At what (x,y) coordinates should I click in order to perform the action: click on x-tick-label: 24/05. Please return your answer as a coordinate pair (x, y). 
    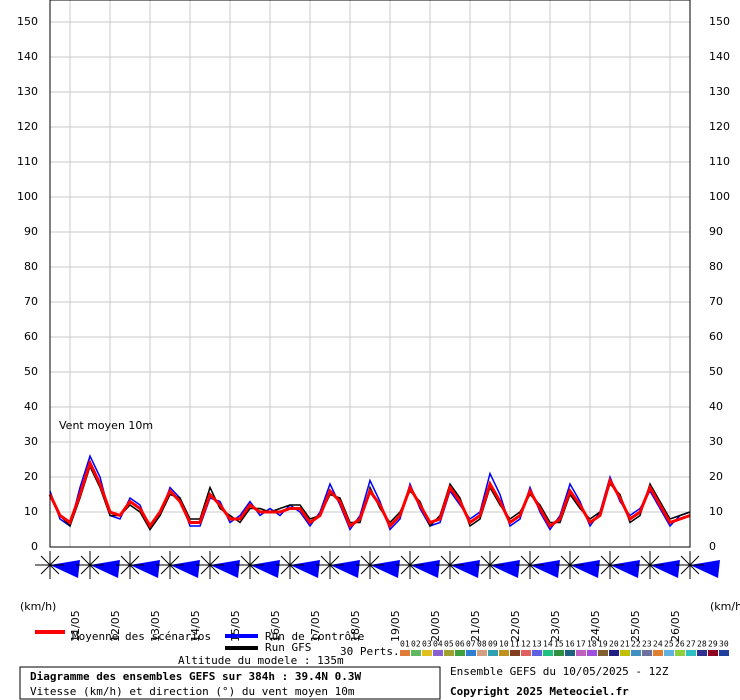
    Looking at the image, I should click on (595, 626).